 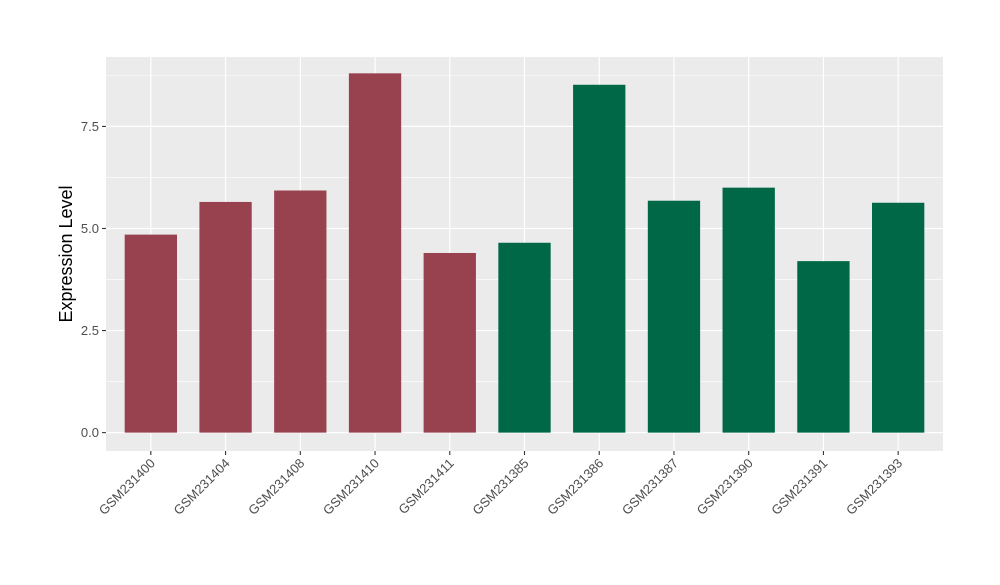 What do you see at coordinates (351, 487) in the screenshot?
I see `x-tick-label: GSM231410` at bounding box center [351, 487].